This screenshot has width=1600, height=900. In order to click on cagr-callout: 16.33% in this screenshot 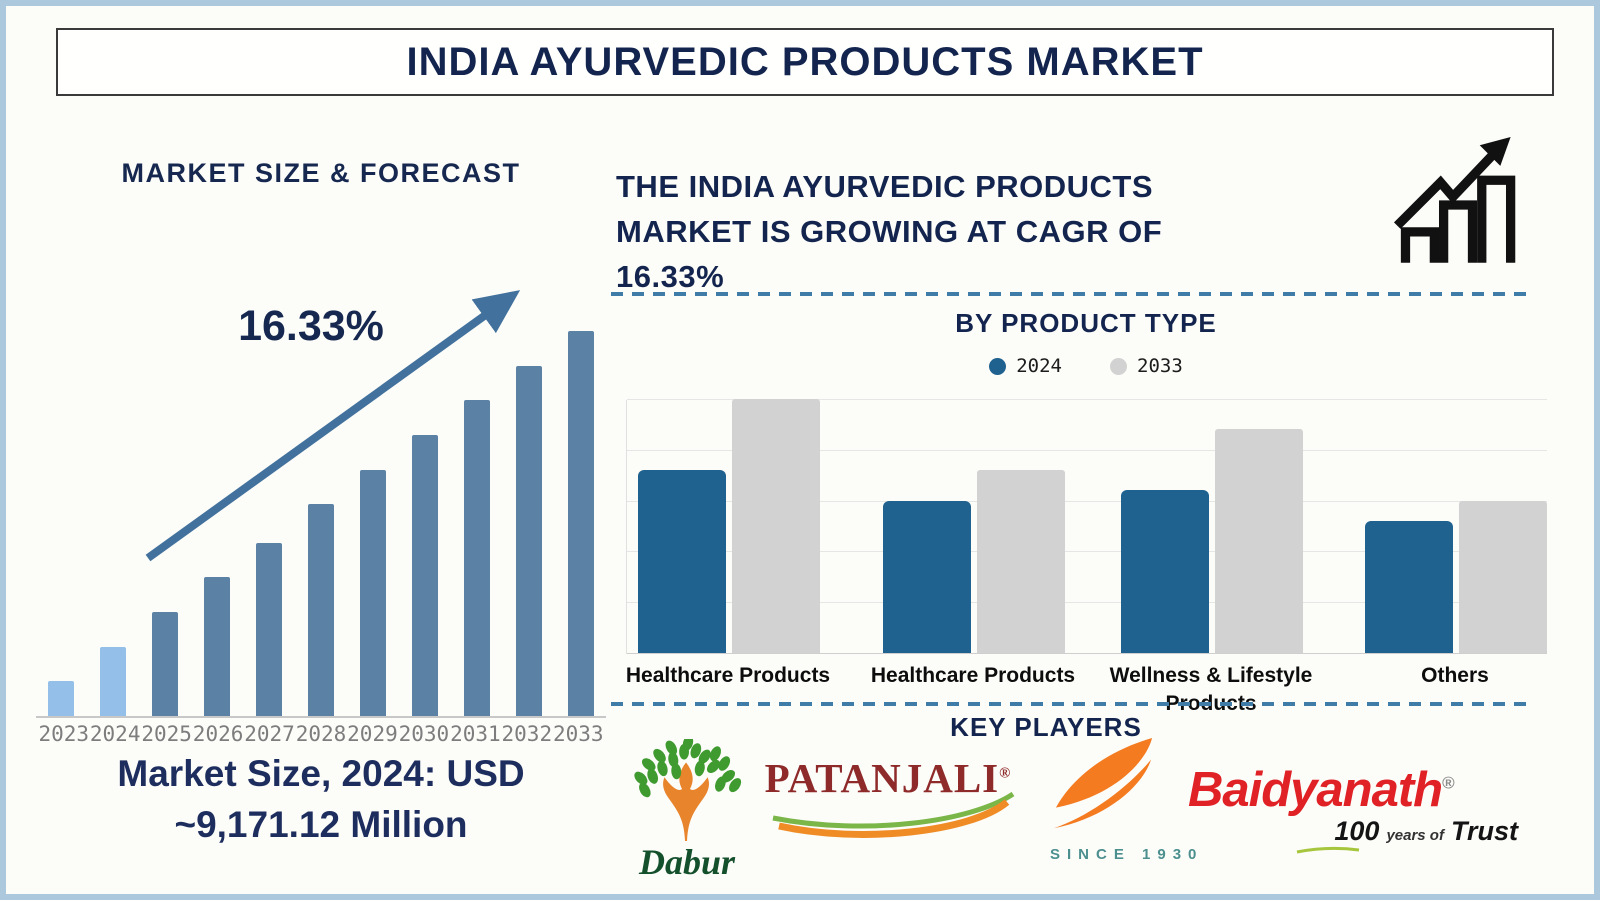, I will do `click(311, 326)`.